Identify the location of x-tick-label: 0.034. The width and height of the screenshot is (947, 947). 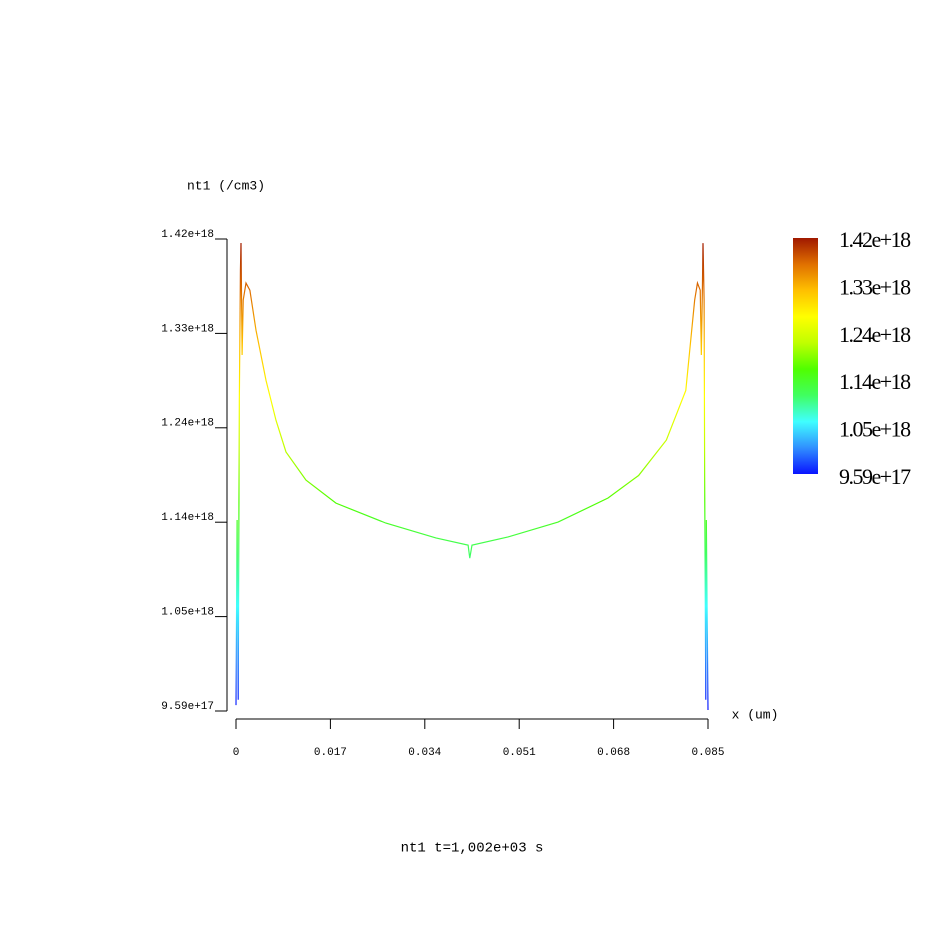
(424, 753).